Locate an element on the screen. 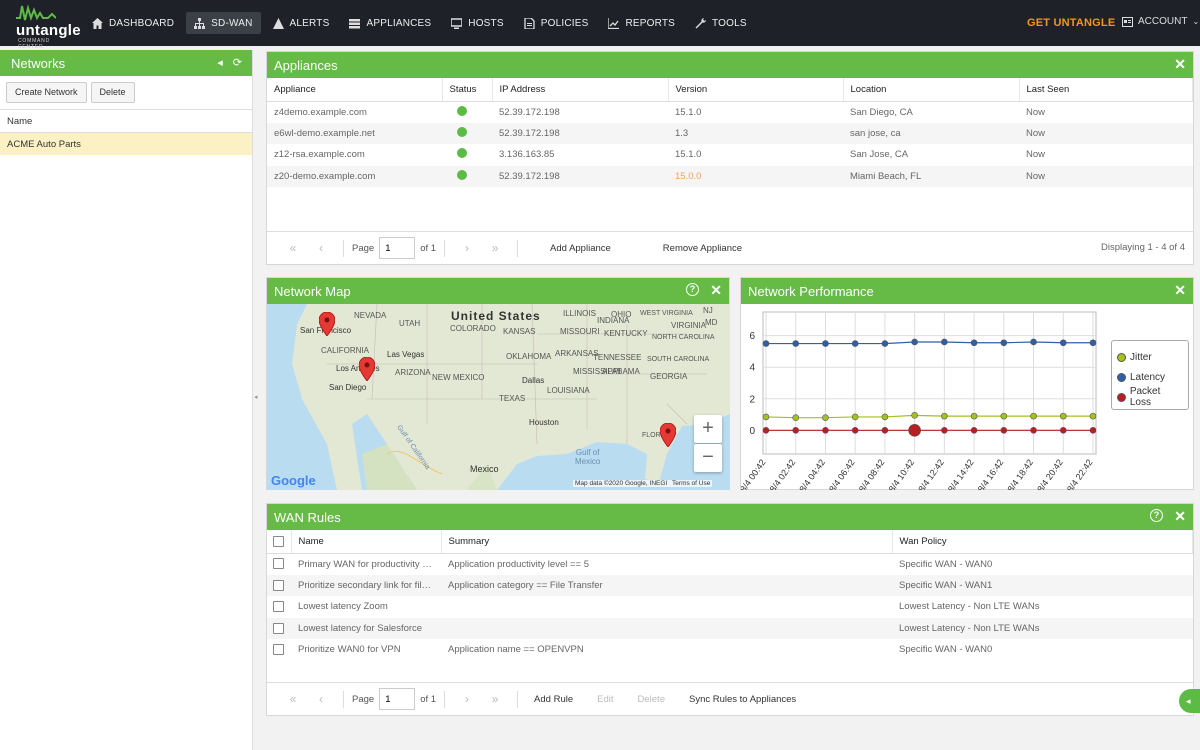 The height and width of the screenshot is (750, 1200). collapse-left-icon: ◂ is located at coordinates (220, 63).